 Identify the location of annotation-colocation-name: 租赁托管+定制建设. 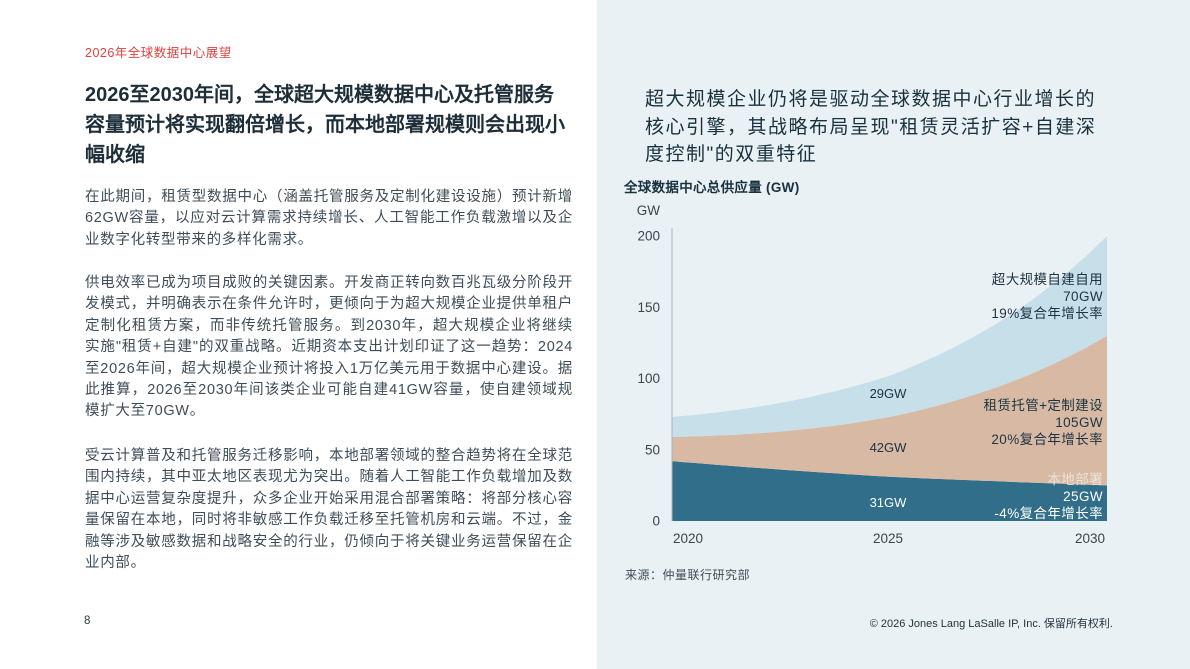
(1043, 405).